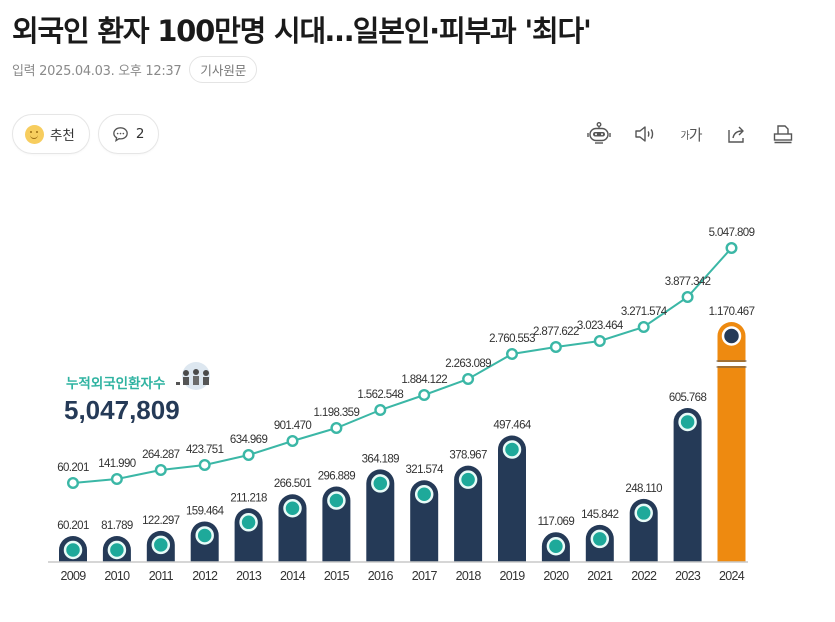  Describe the element at coordinates (161, 521) in the screenshot. I see `bar-value-label-2011: 122.297` at that location.